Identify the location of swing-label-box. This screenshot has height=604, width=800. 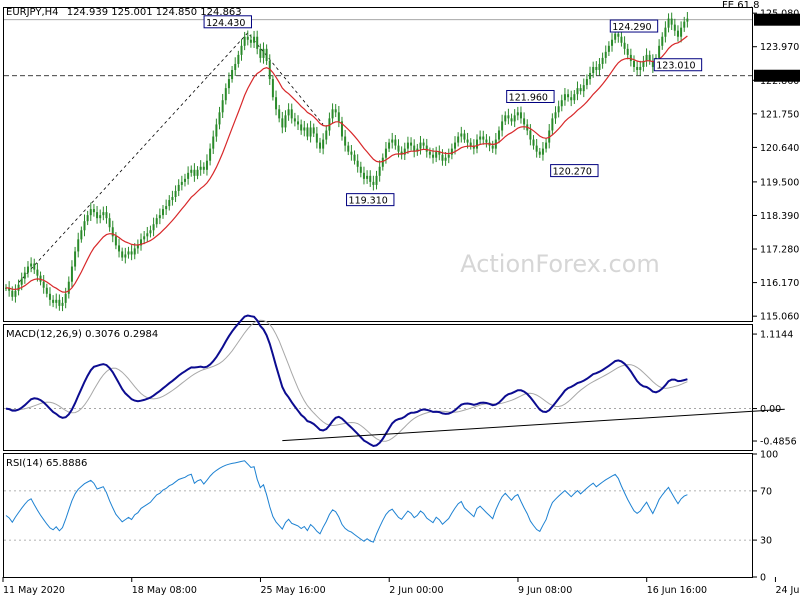
(370, 200).